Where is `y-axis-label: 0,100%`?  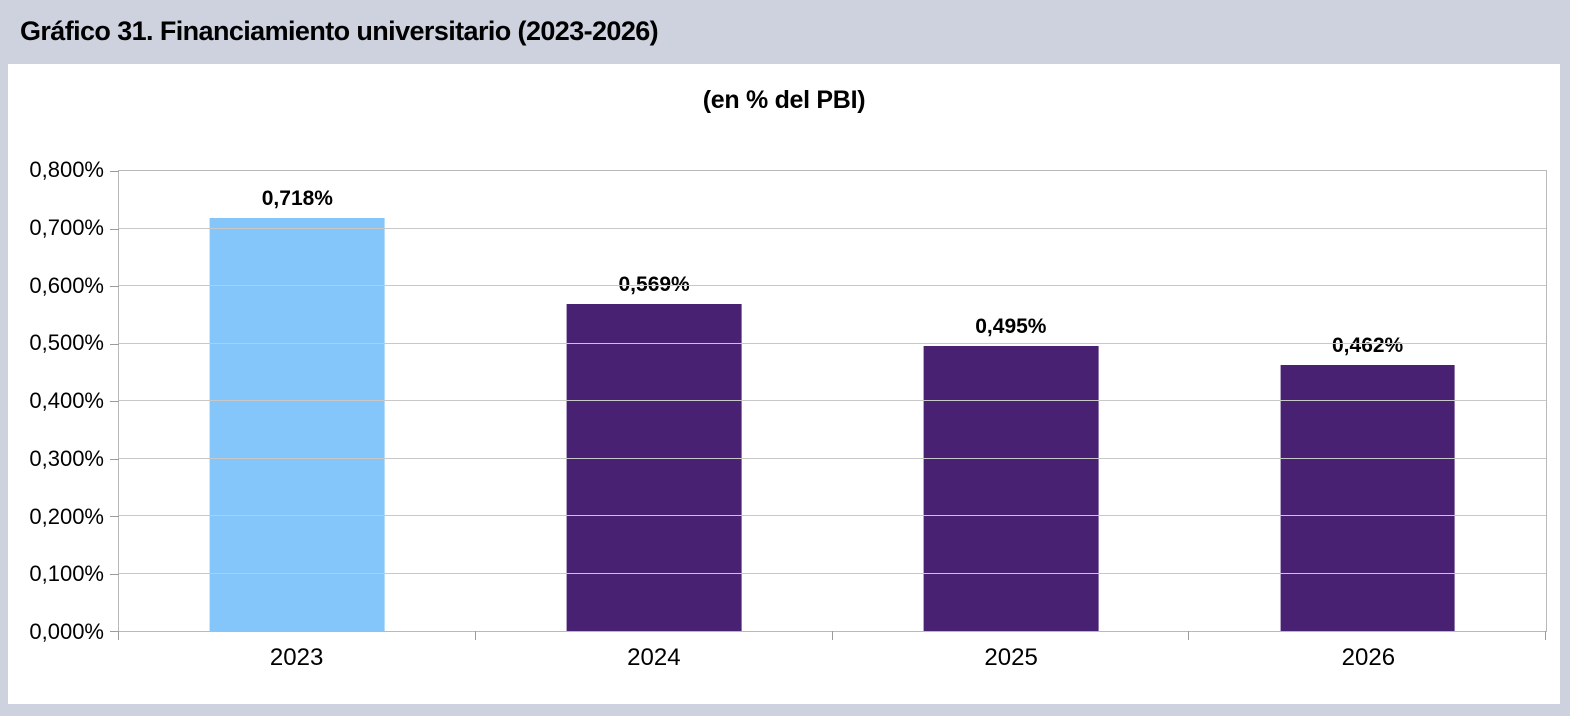
y-axis-label: 0,100% is located at coordinates (66, 574).